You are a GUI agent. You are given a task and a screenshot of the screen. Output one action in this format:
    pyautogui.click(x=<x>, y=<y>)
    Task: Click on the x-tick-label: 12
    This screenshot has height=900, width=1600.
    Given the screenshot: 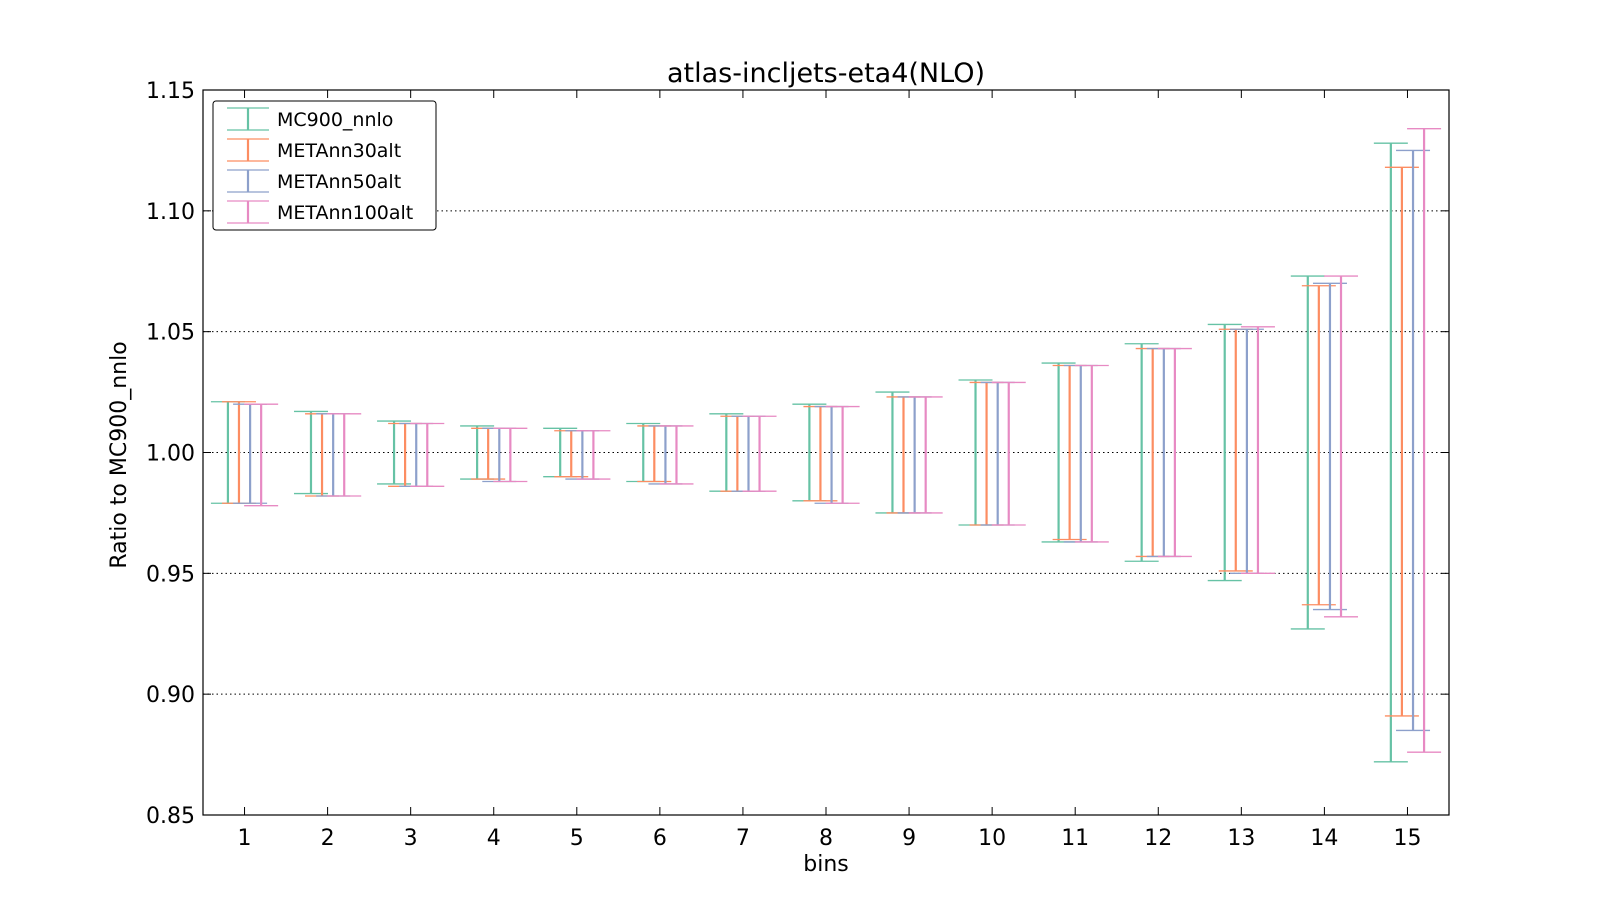 What is the action you would take?
    pyautogui.click(x=1158, y=838)
    